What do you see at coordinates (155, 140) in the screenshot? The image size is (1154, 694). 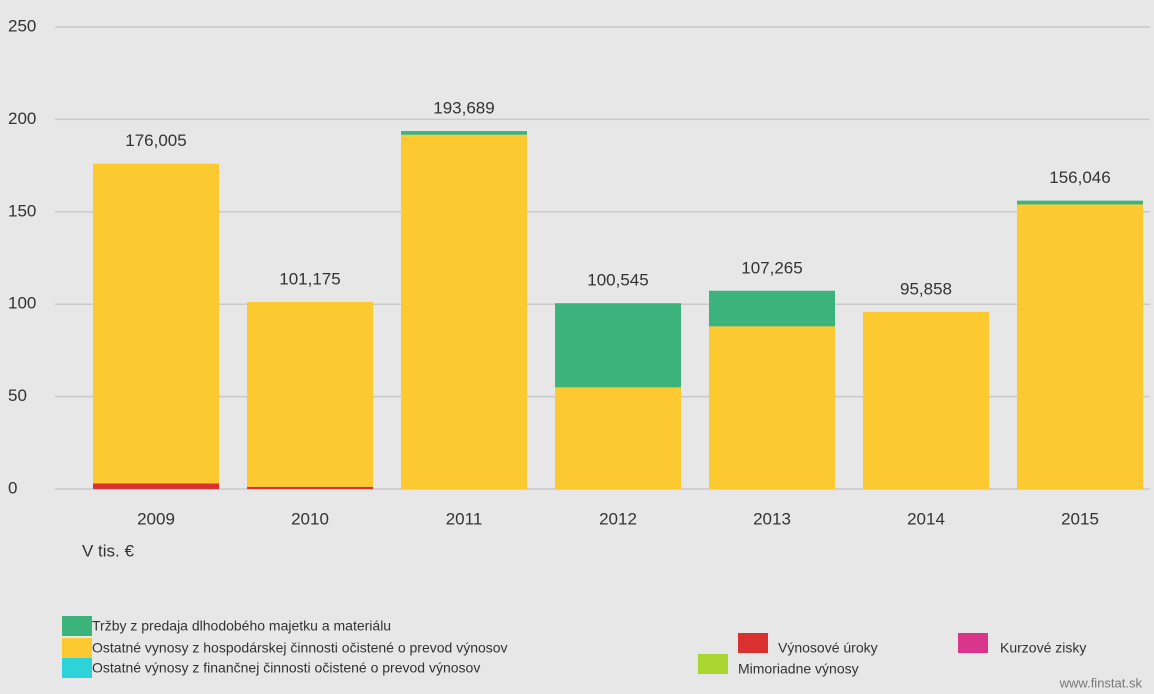 I see `value-label: 176,005` at bounding box center [155, 140].